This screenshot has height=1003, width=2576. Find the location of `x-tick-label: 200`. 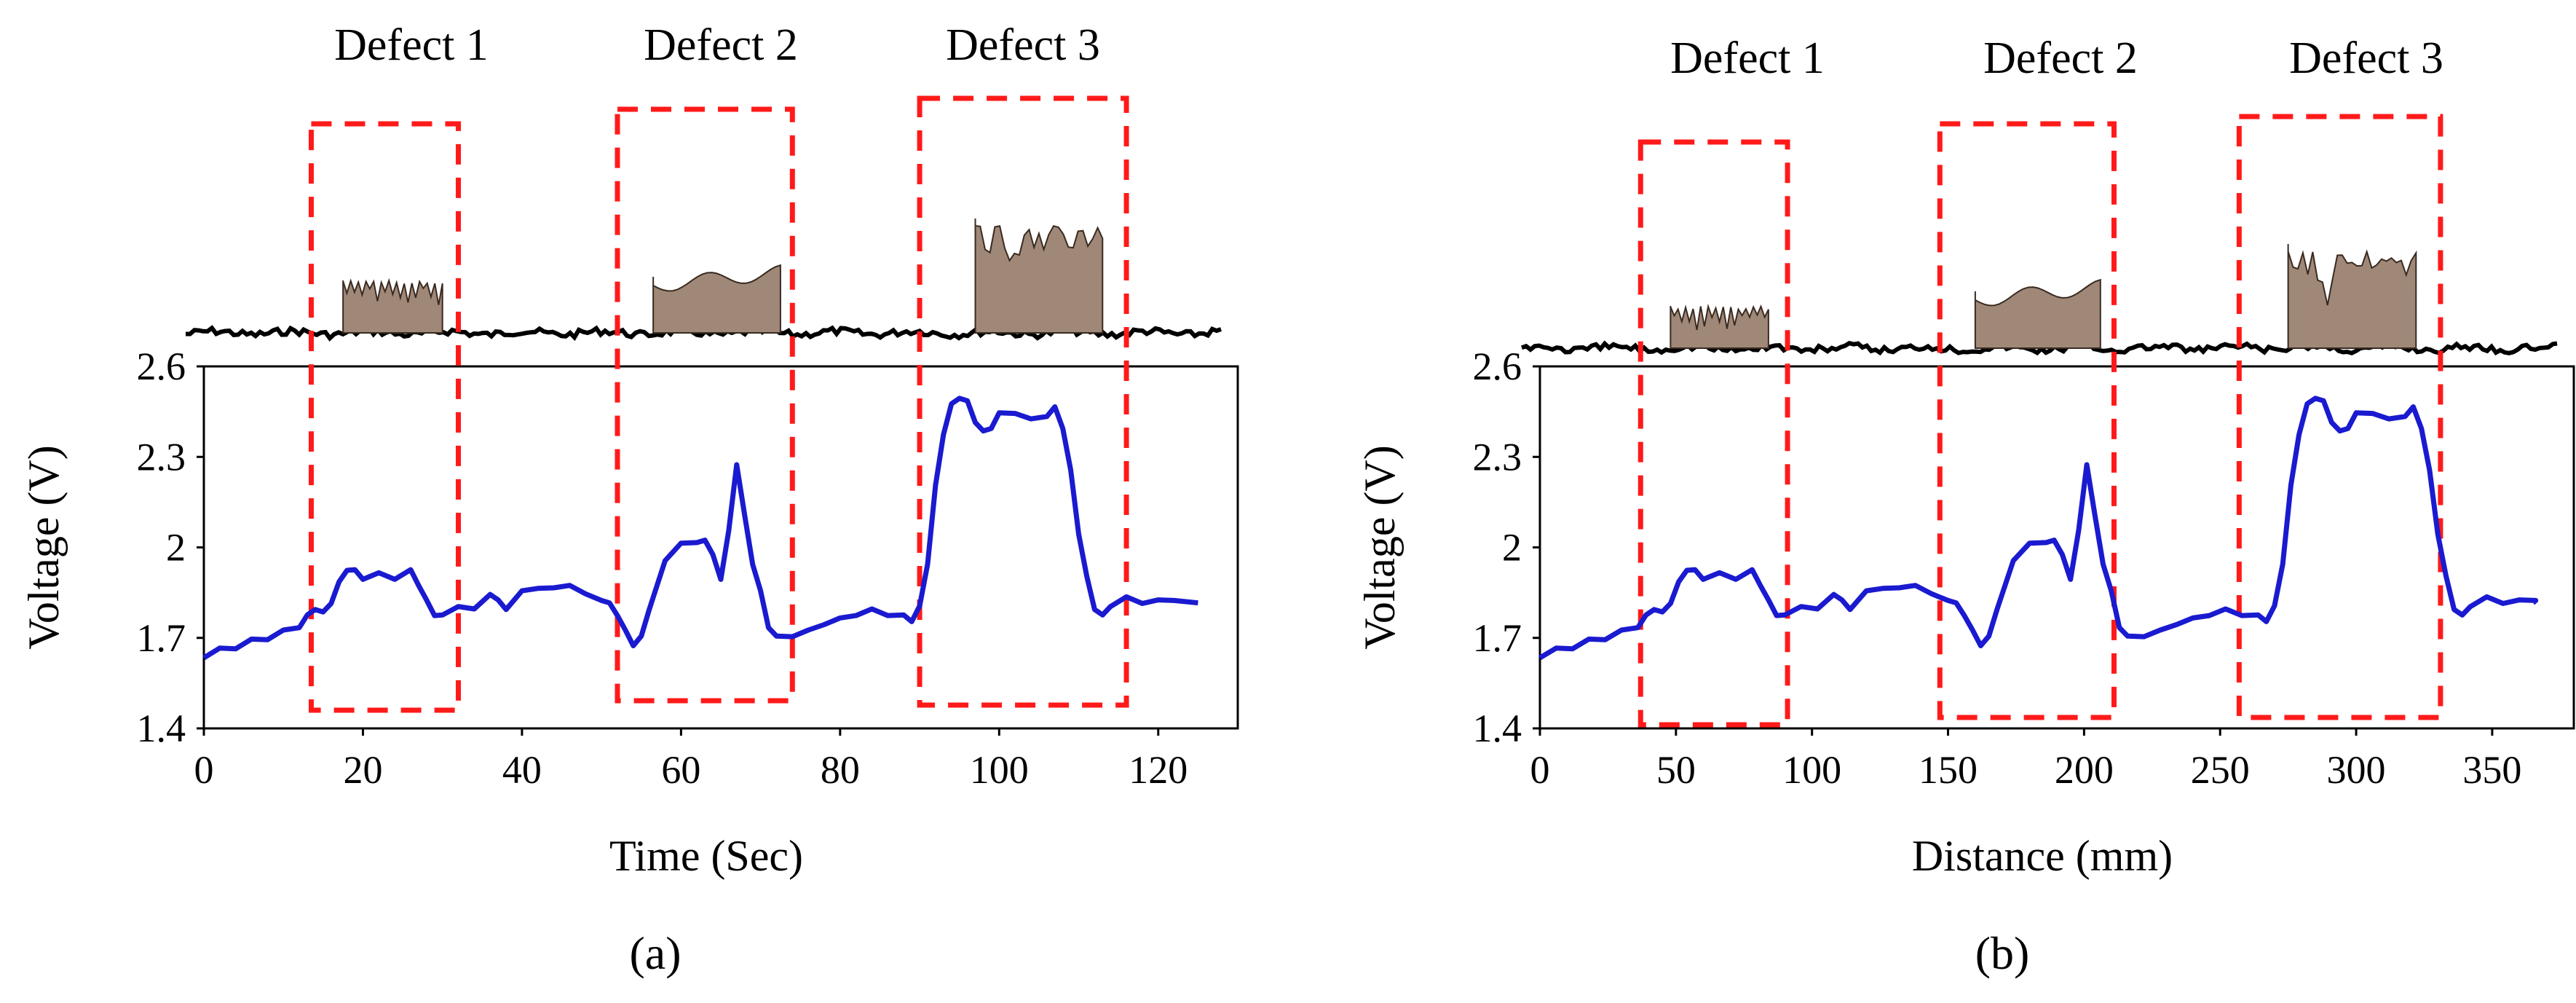

x-tick-label: 200 is located at coordinates (2084, 770).